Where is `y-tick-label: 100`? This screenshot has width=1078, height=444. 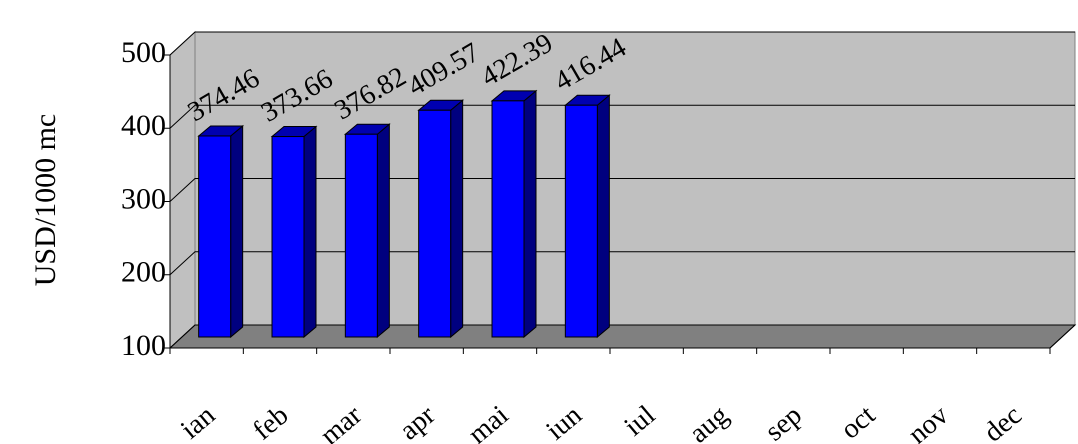
y-tick-label: 100 is located at coordinates (143, 345).